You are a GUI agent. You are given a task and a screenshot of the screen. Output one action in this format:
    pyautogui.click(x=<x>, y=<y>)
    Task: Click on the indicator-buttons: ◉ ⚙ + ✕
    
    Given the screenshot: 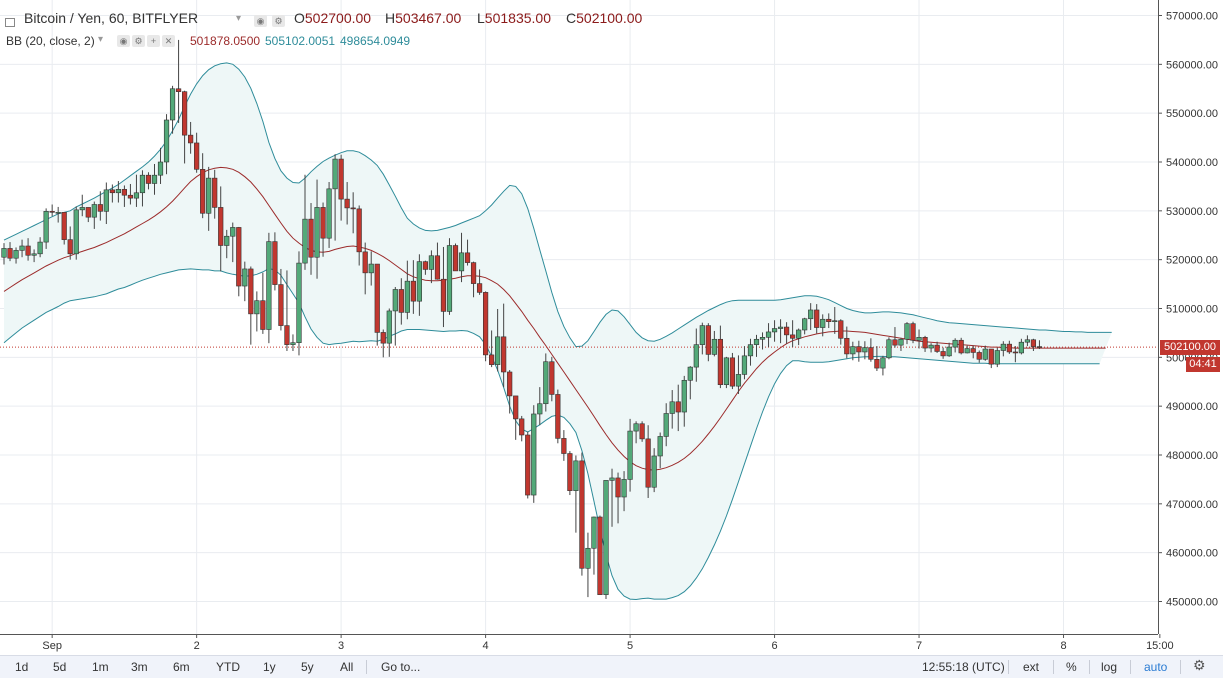 What is the action you would take?
    pyautogui.click(x=147, y=40)
    